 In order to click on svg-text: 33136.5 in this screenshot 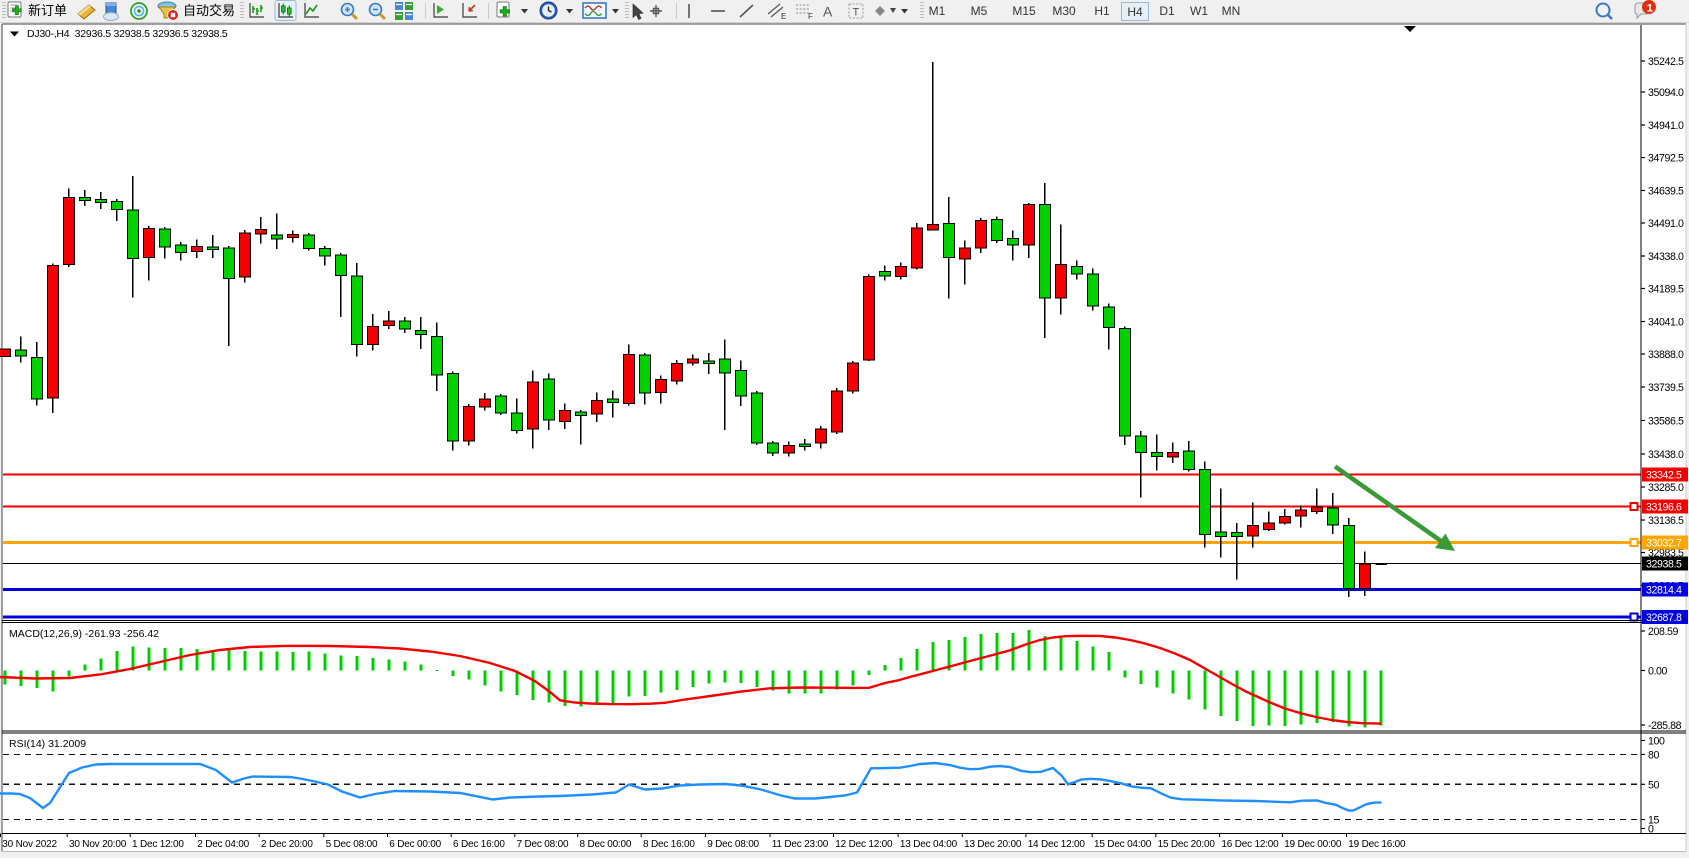, I will do `click(1666, 521)`.